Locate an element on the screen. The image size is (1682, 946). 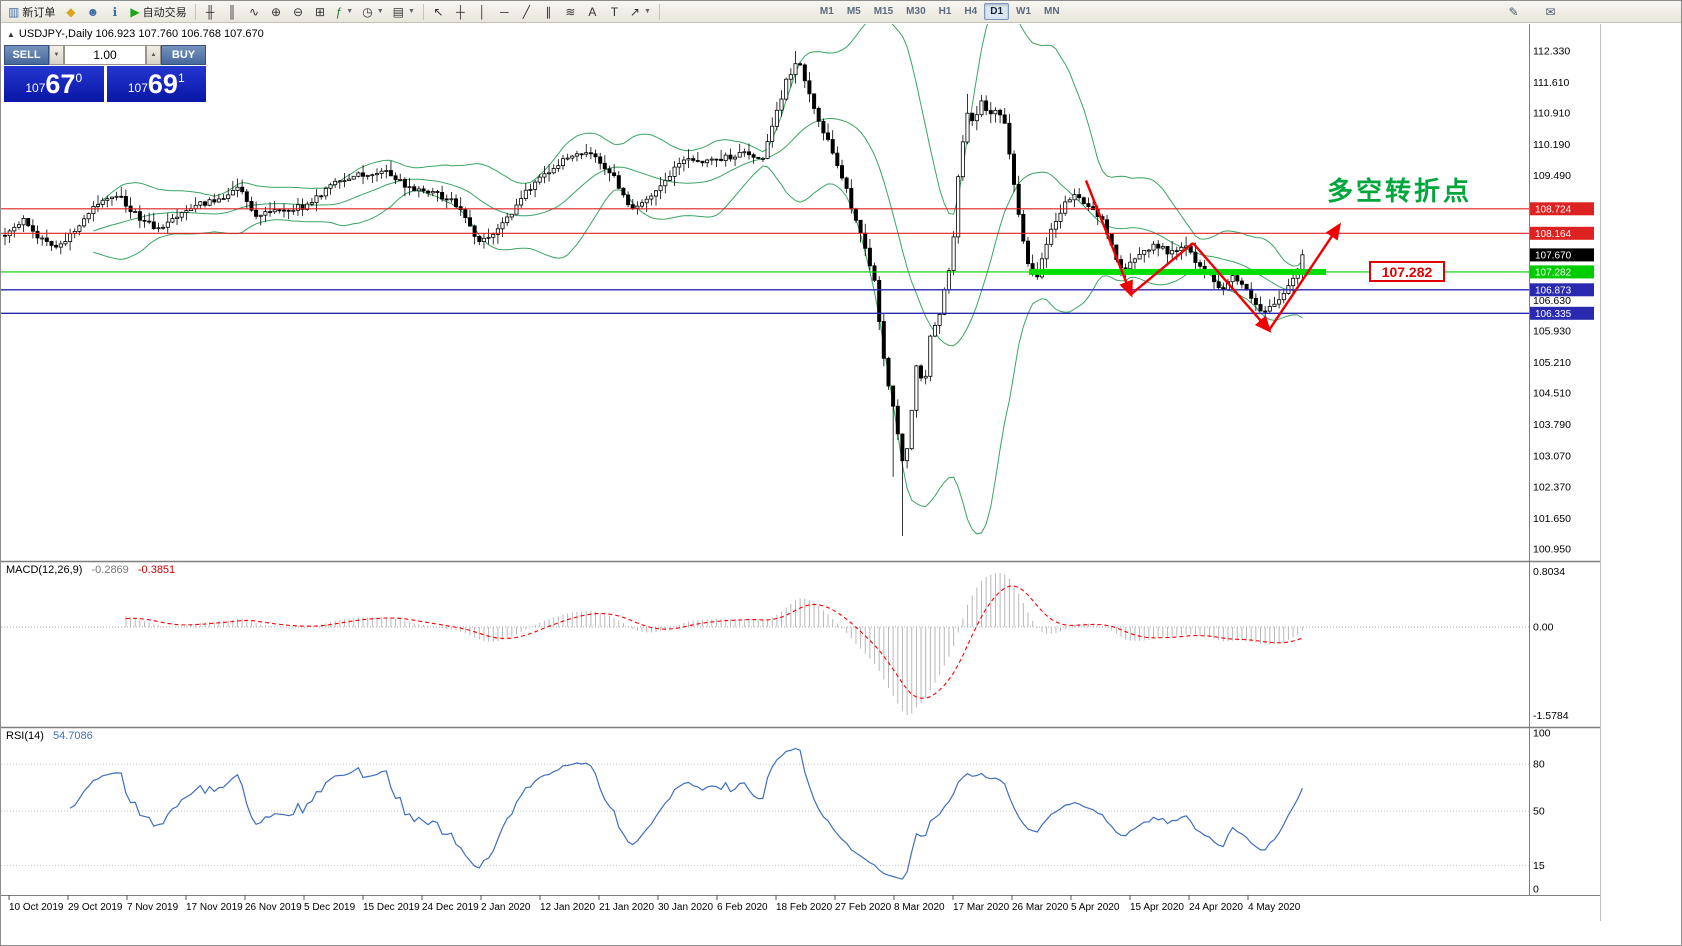
equidistant-channel-button: ∥ is located at coordinates (548, 11).